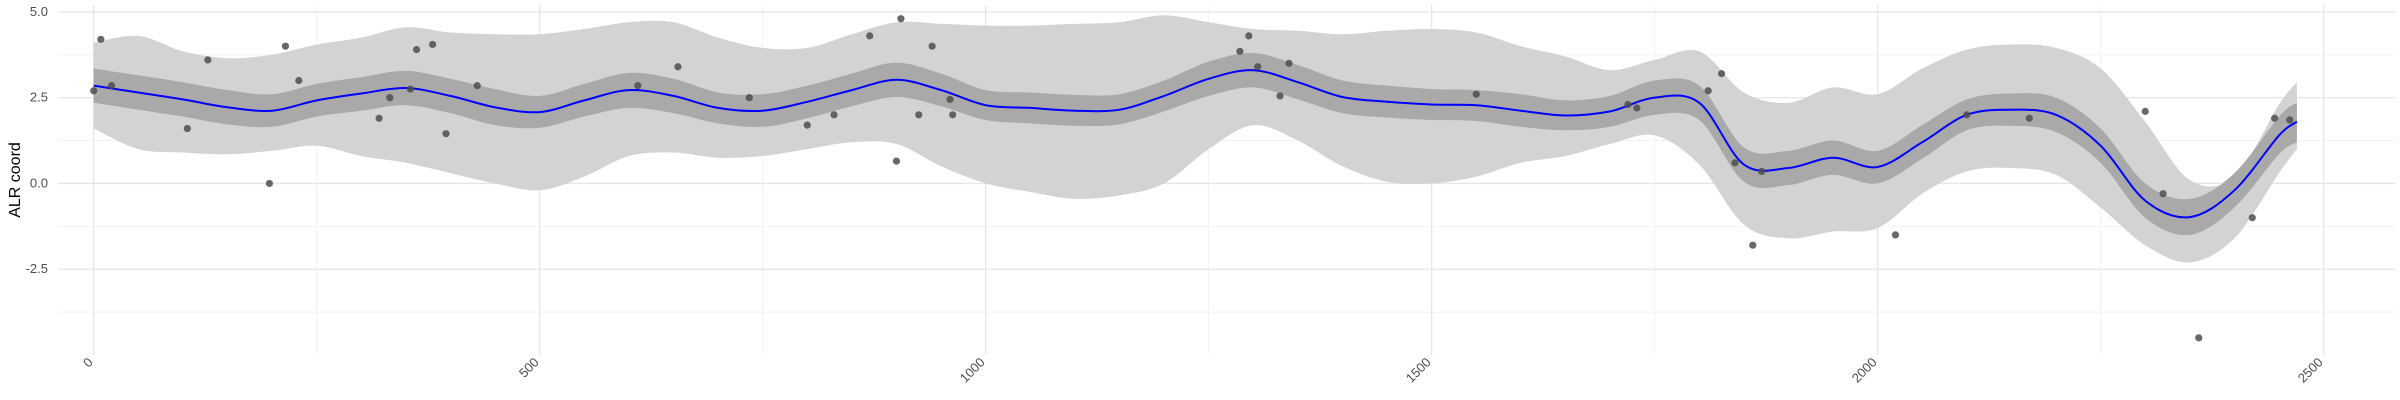 This screenshot has height=400, width=2400. I want to click on x-tick-label: 2500, so click(2310, 370).